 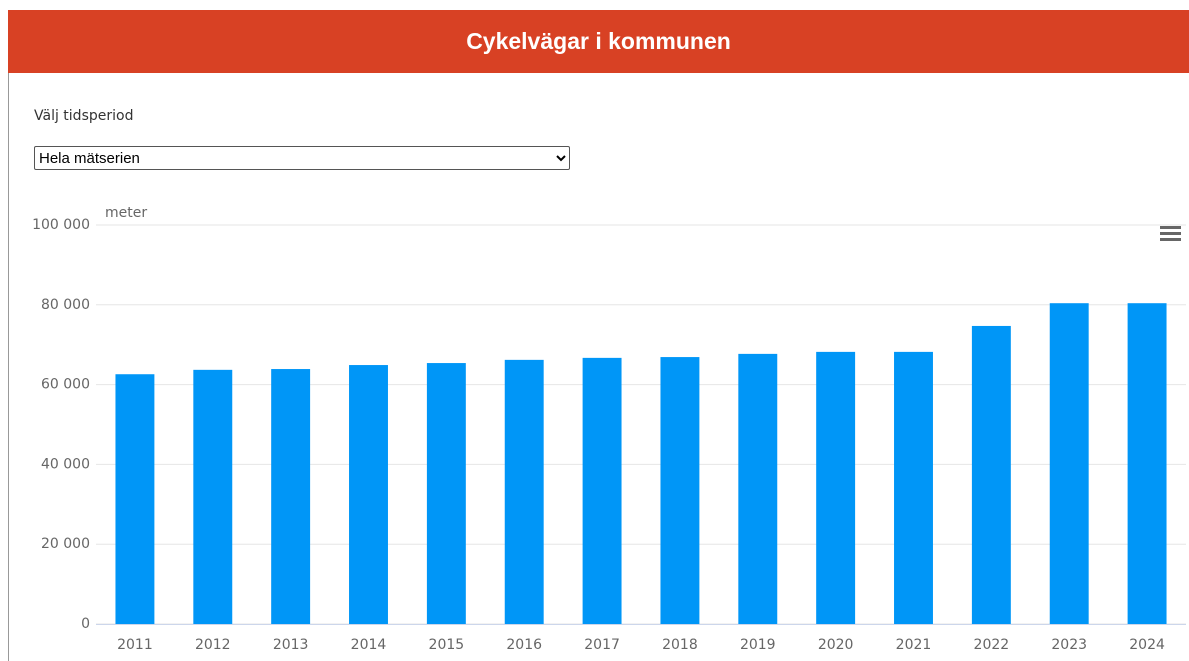 What do you see at coordinates (213, 645) in the screenshot?
I see `x-tick-label: 2012` at bounding box center [213, 645].